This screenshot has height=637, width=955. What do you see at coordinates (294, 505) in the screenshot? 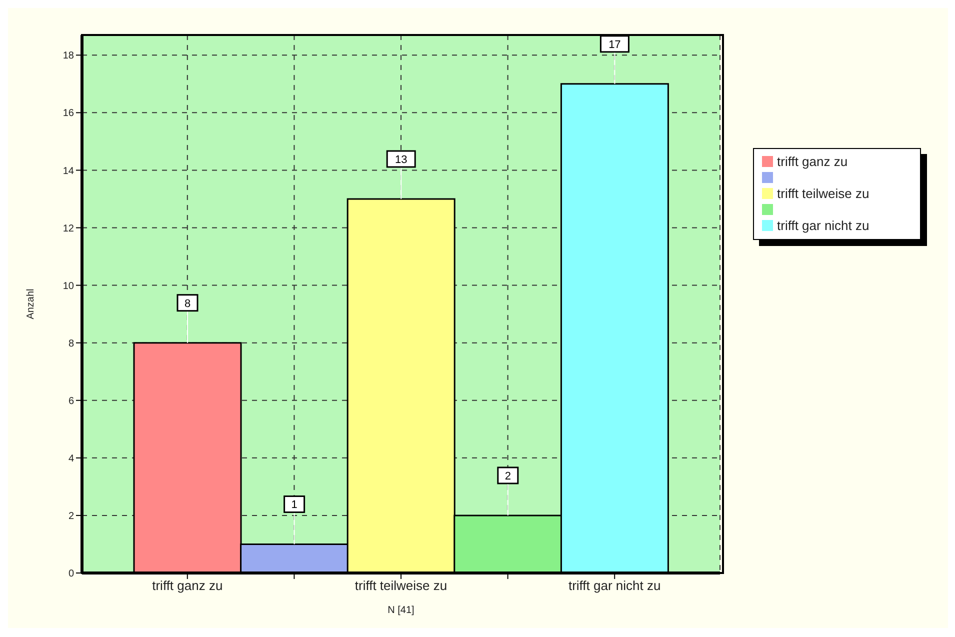
I see `data-label: 1` at bounding box center [294, 505].